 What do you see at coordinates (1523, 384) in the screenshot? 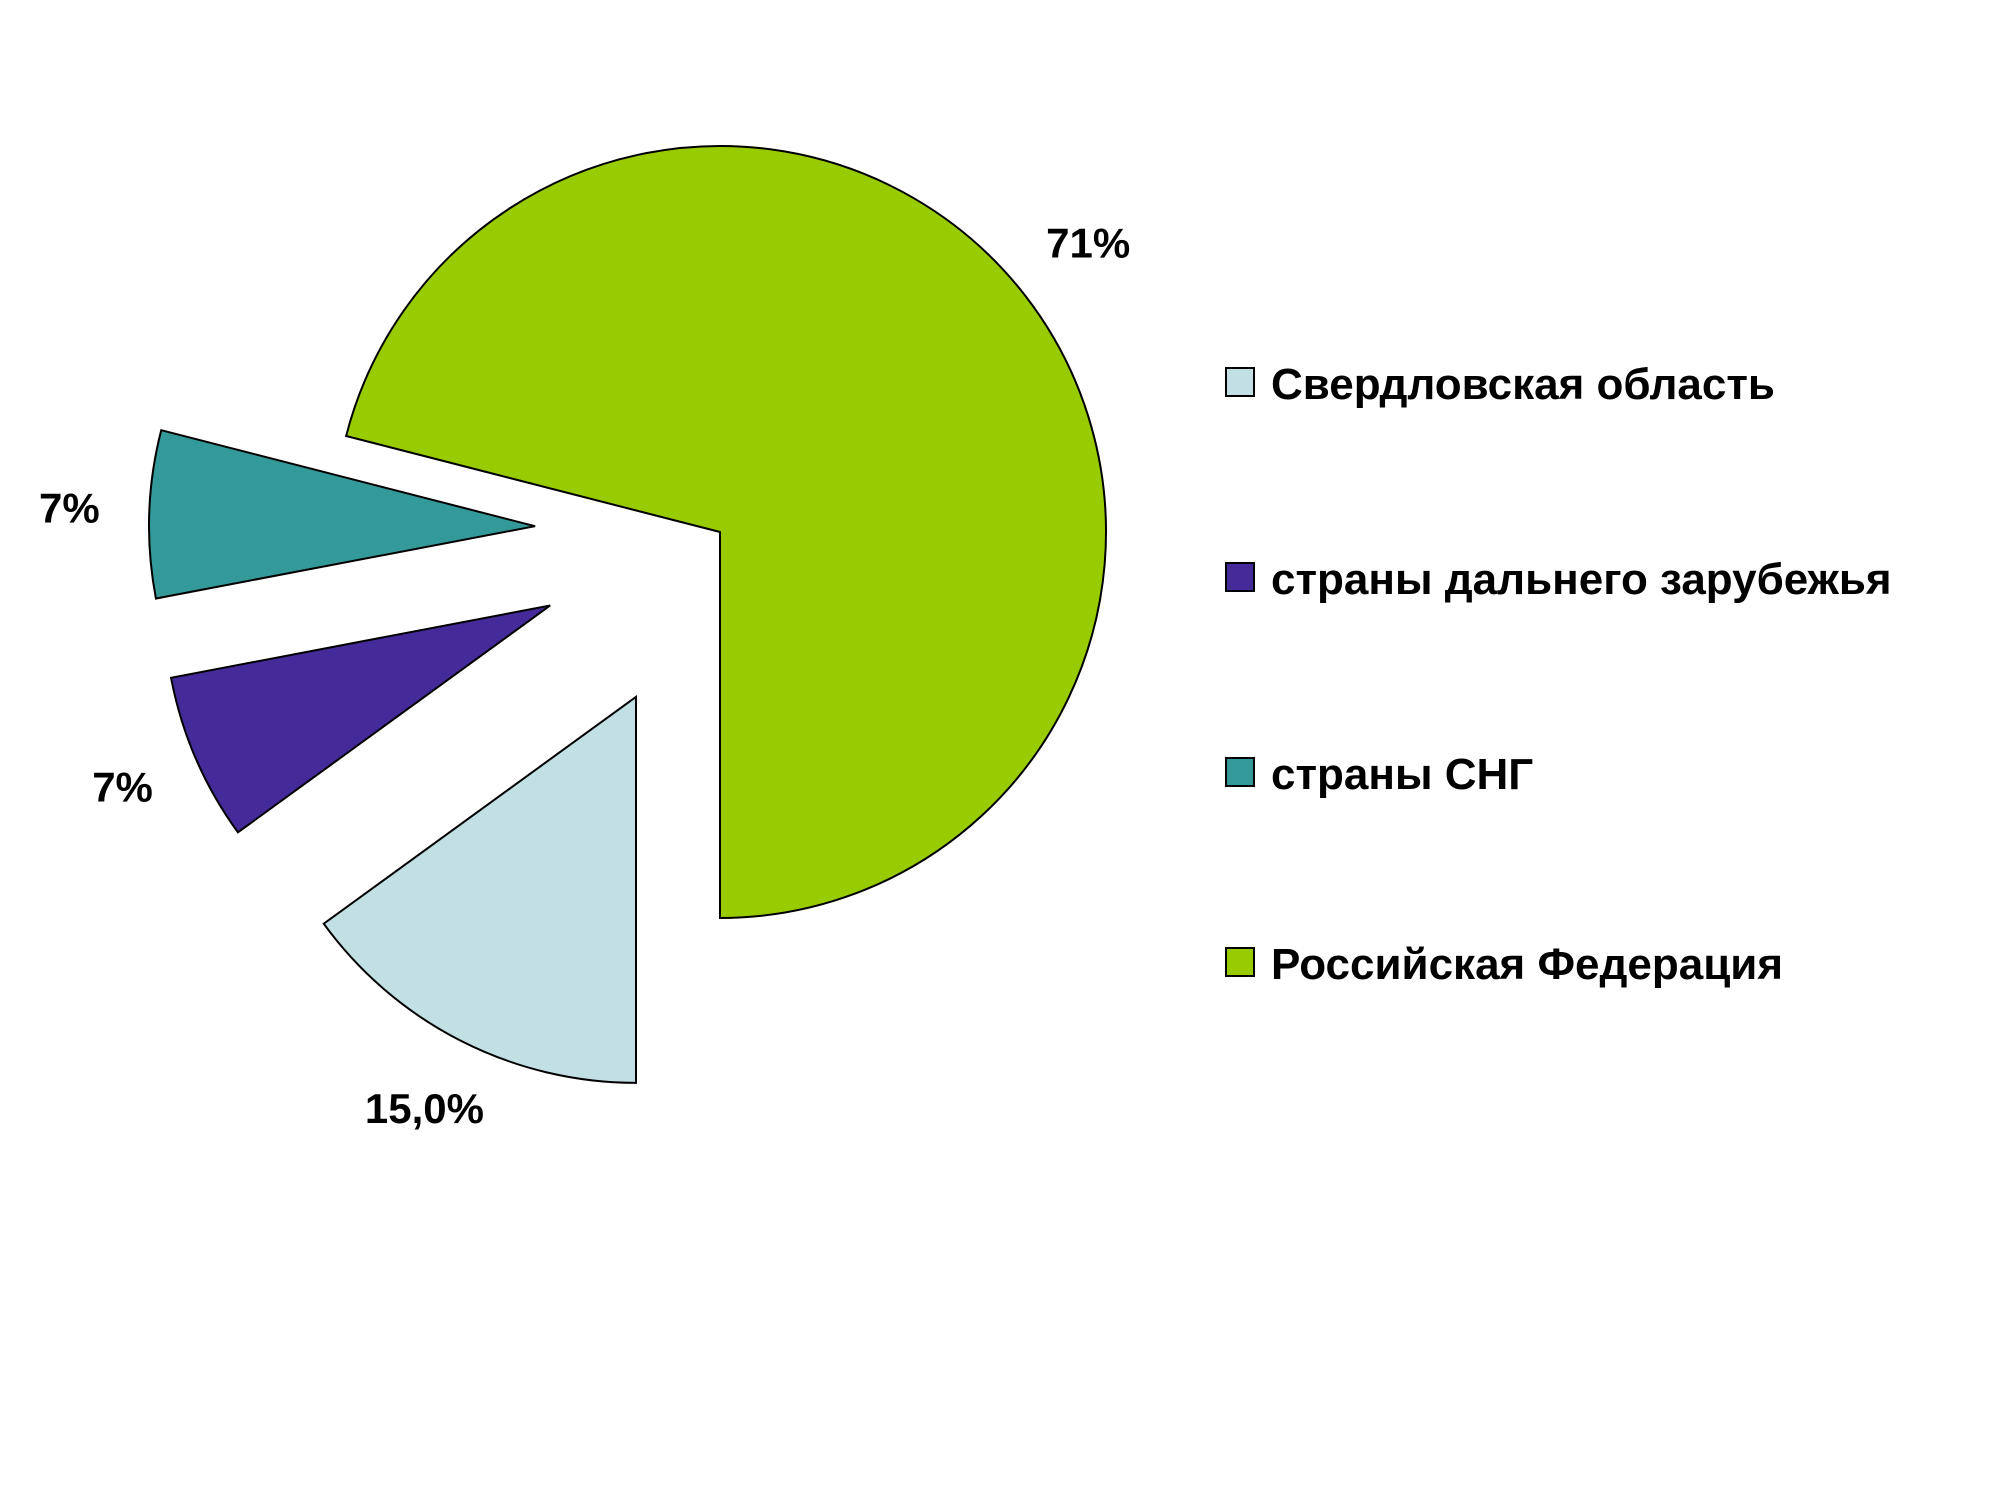
I see `legend-label: Свердловская область` at bounding box center [1523, 384].